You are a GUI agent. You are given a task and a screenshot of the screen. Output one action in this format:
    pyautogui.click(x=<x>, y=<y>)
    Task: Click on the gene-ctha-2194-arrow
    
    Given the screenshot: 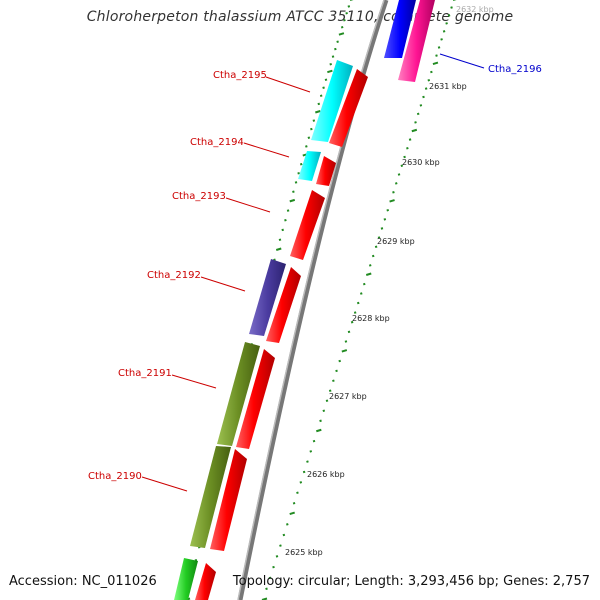 What is the action you would take?
    pyautogui.click(x=326, y=171)
    